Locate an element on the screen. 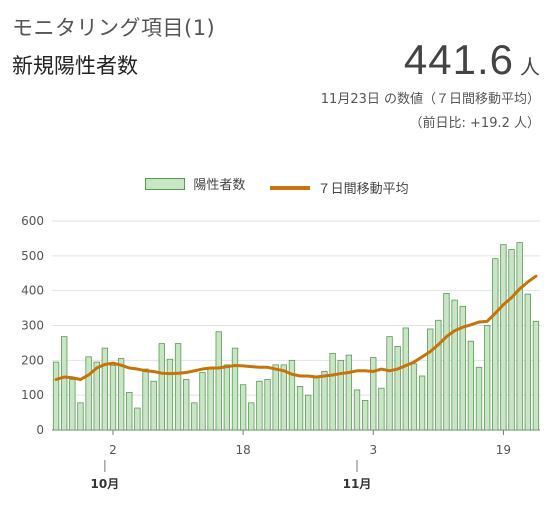  metric-date: 11月23日 の数値（７日間移動平均） is located at coordinates (430, 99).